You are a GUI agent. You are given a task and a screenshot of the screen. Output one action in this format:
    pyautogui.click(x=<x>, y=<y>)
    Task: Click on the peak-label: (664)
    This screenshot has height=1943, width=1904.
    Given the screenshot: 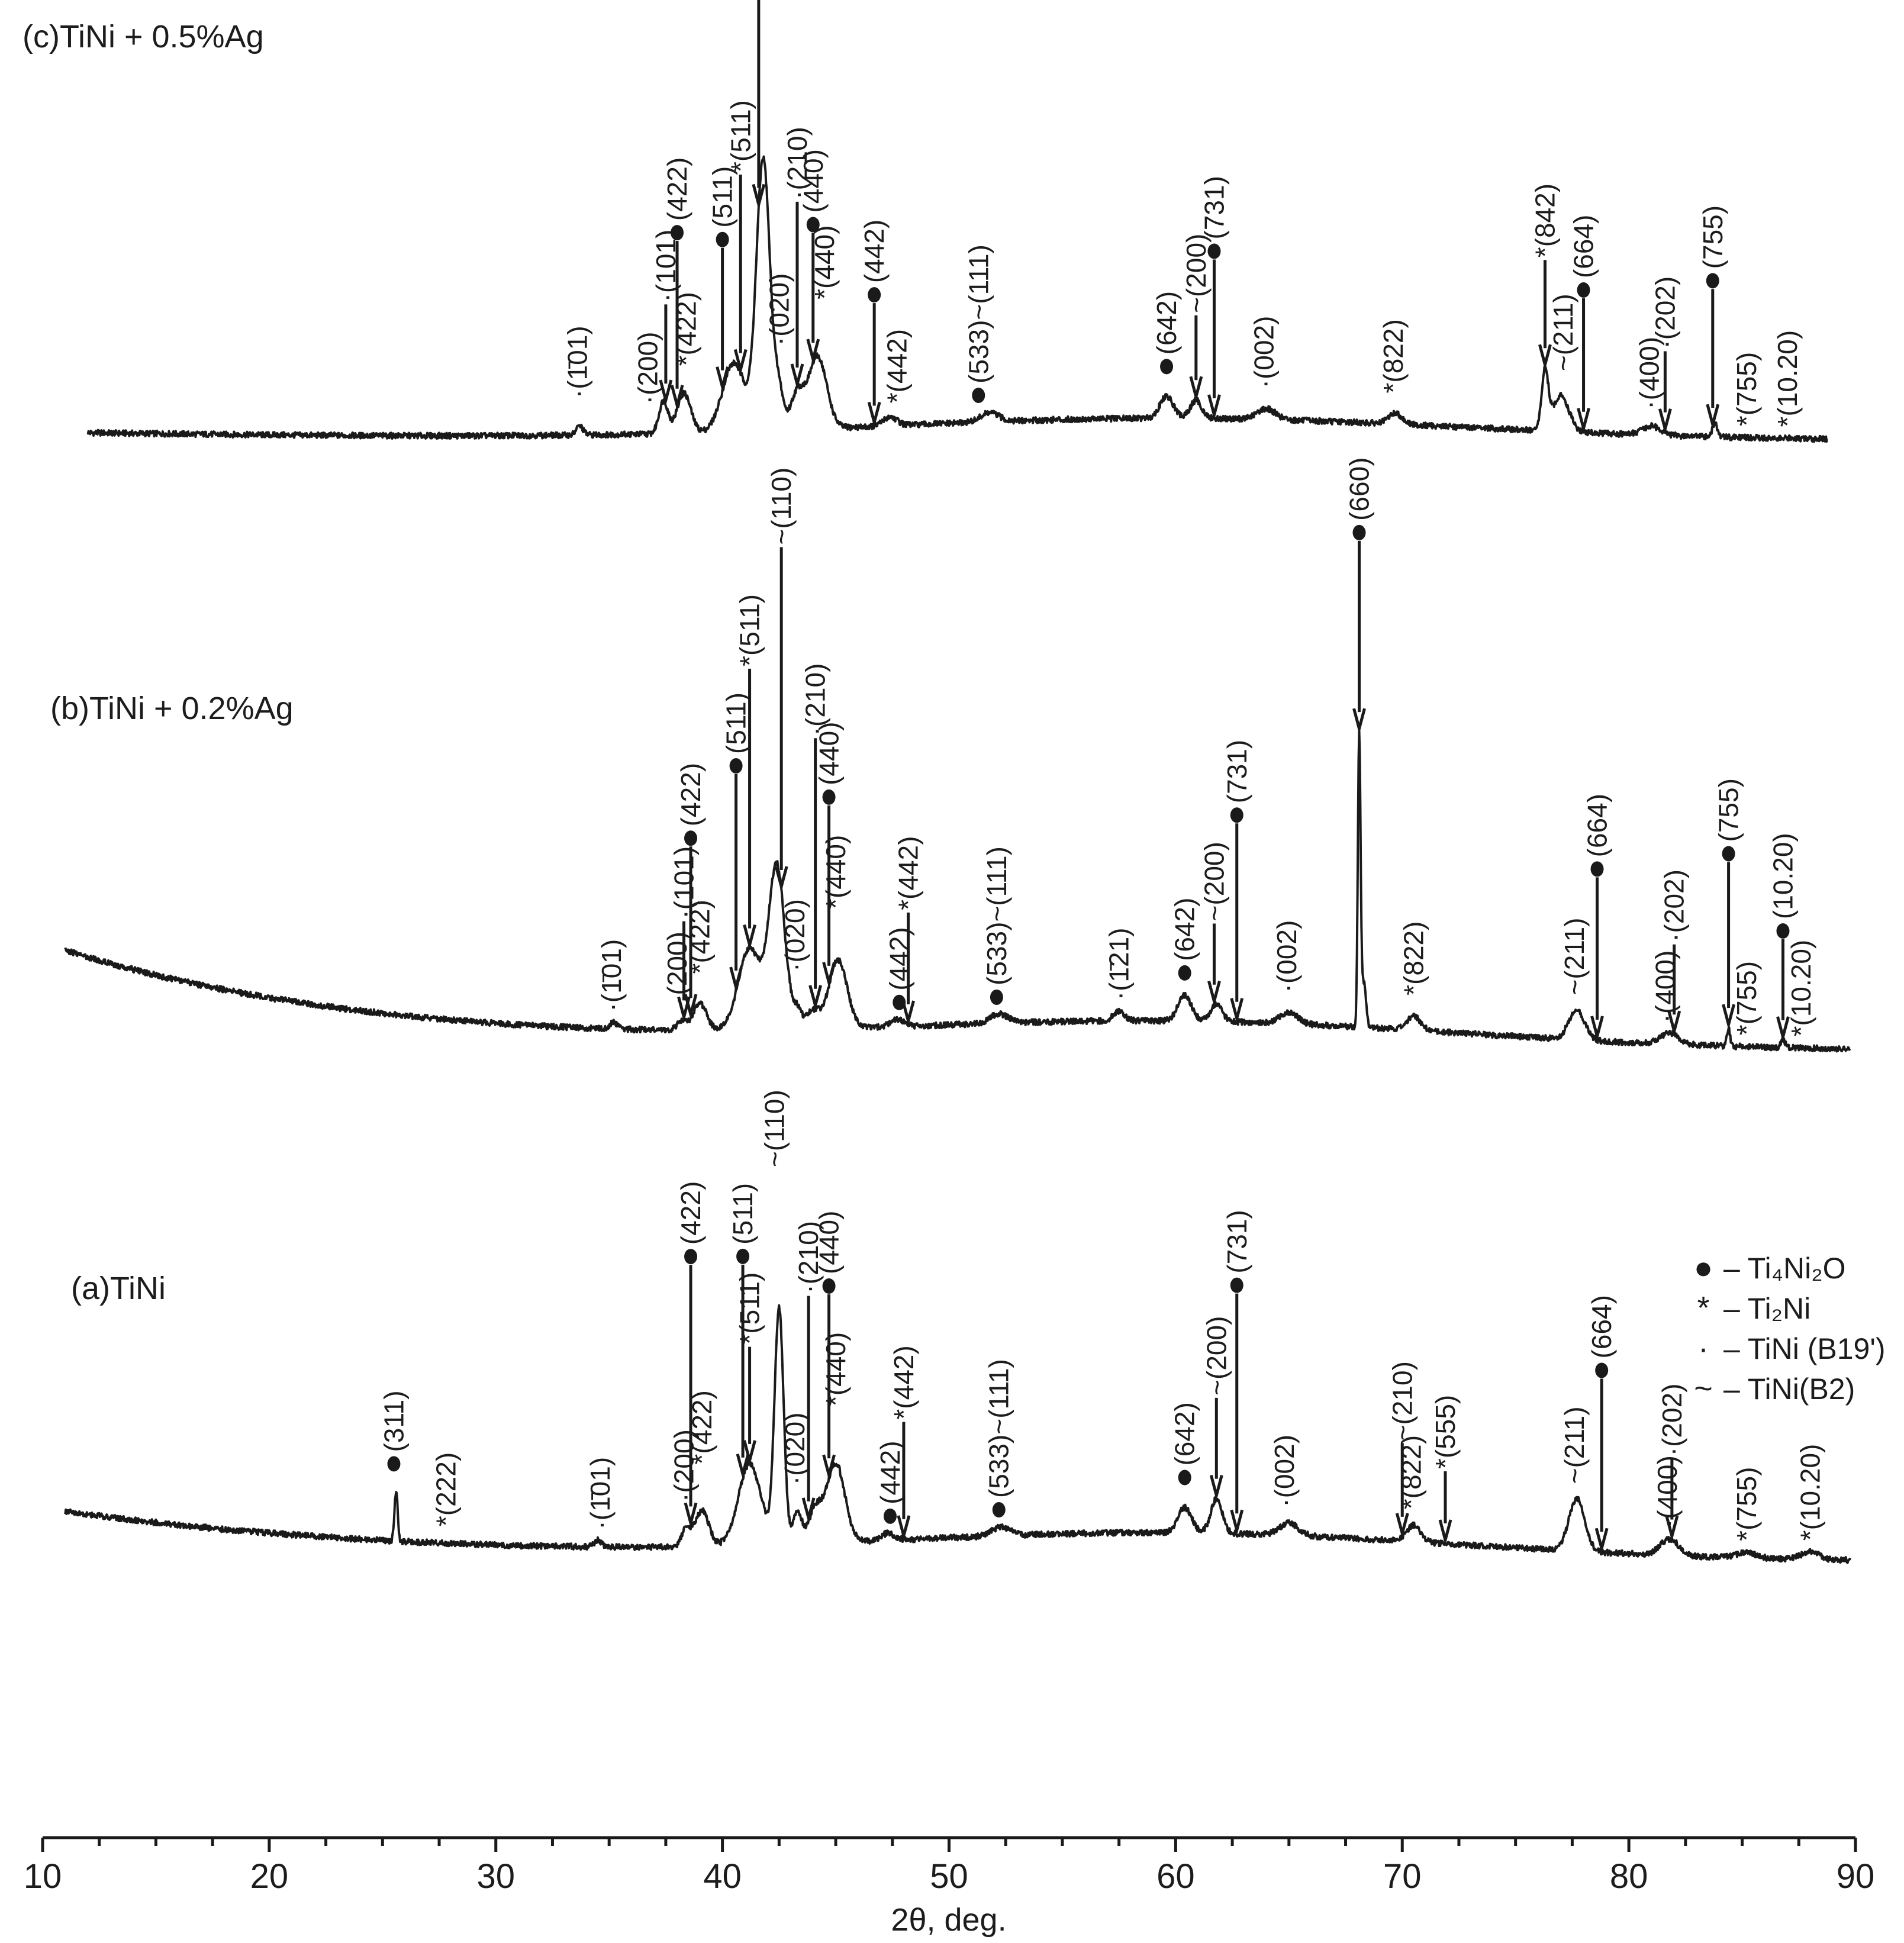 What is the action you would take?
    pyautogui.click(x=1583, y=246)
    